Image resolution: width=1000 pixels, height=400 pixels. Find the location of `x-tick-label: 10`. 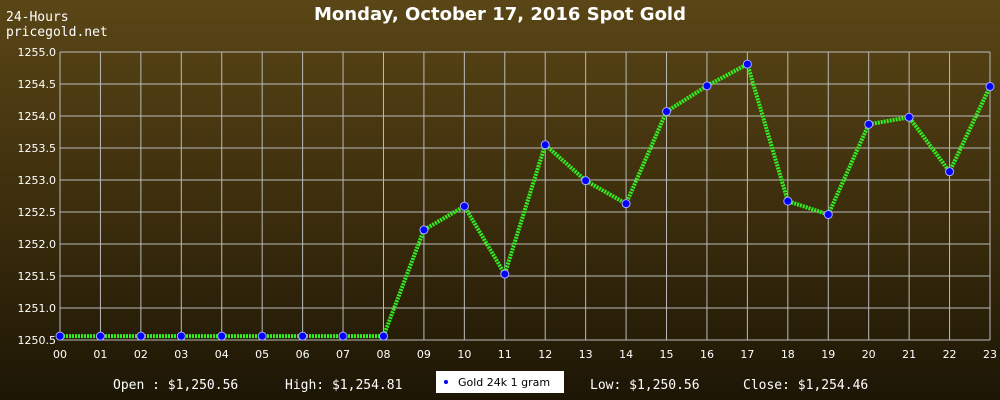

x-tick-label: 10 is located at coordinates (464, 354).